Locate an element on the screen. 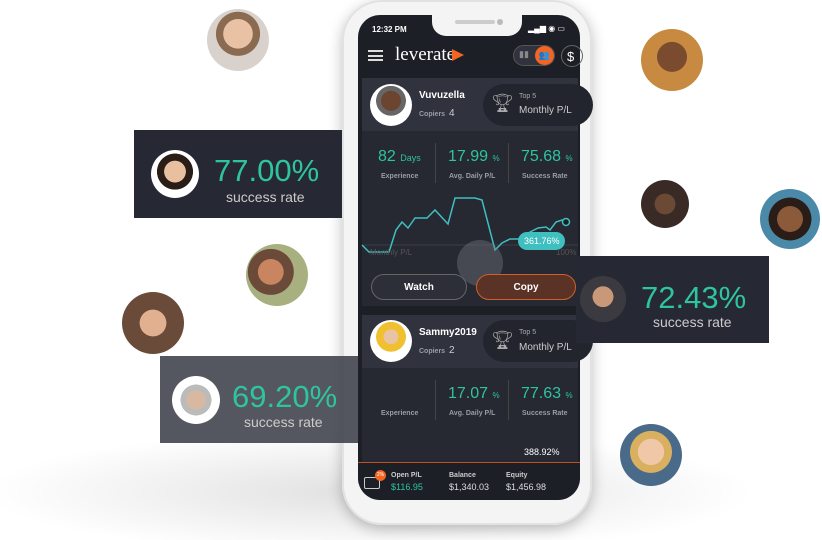  chart-end-point is located at coordinates (566, 222).